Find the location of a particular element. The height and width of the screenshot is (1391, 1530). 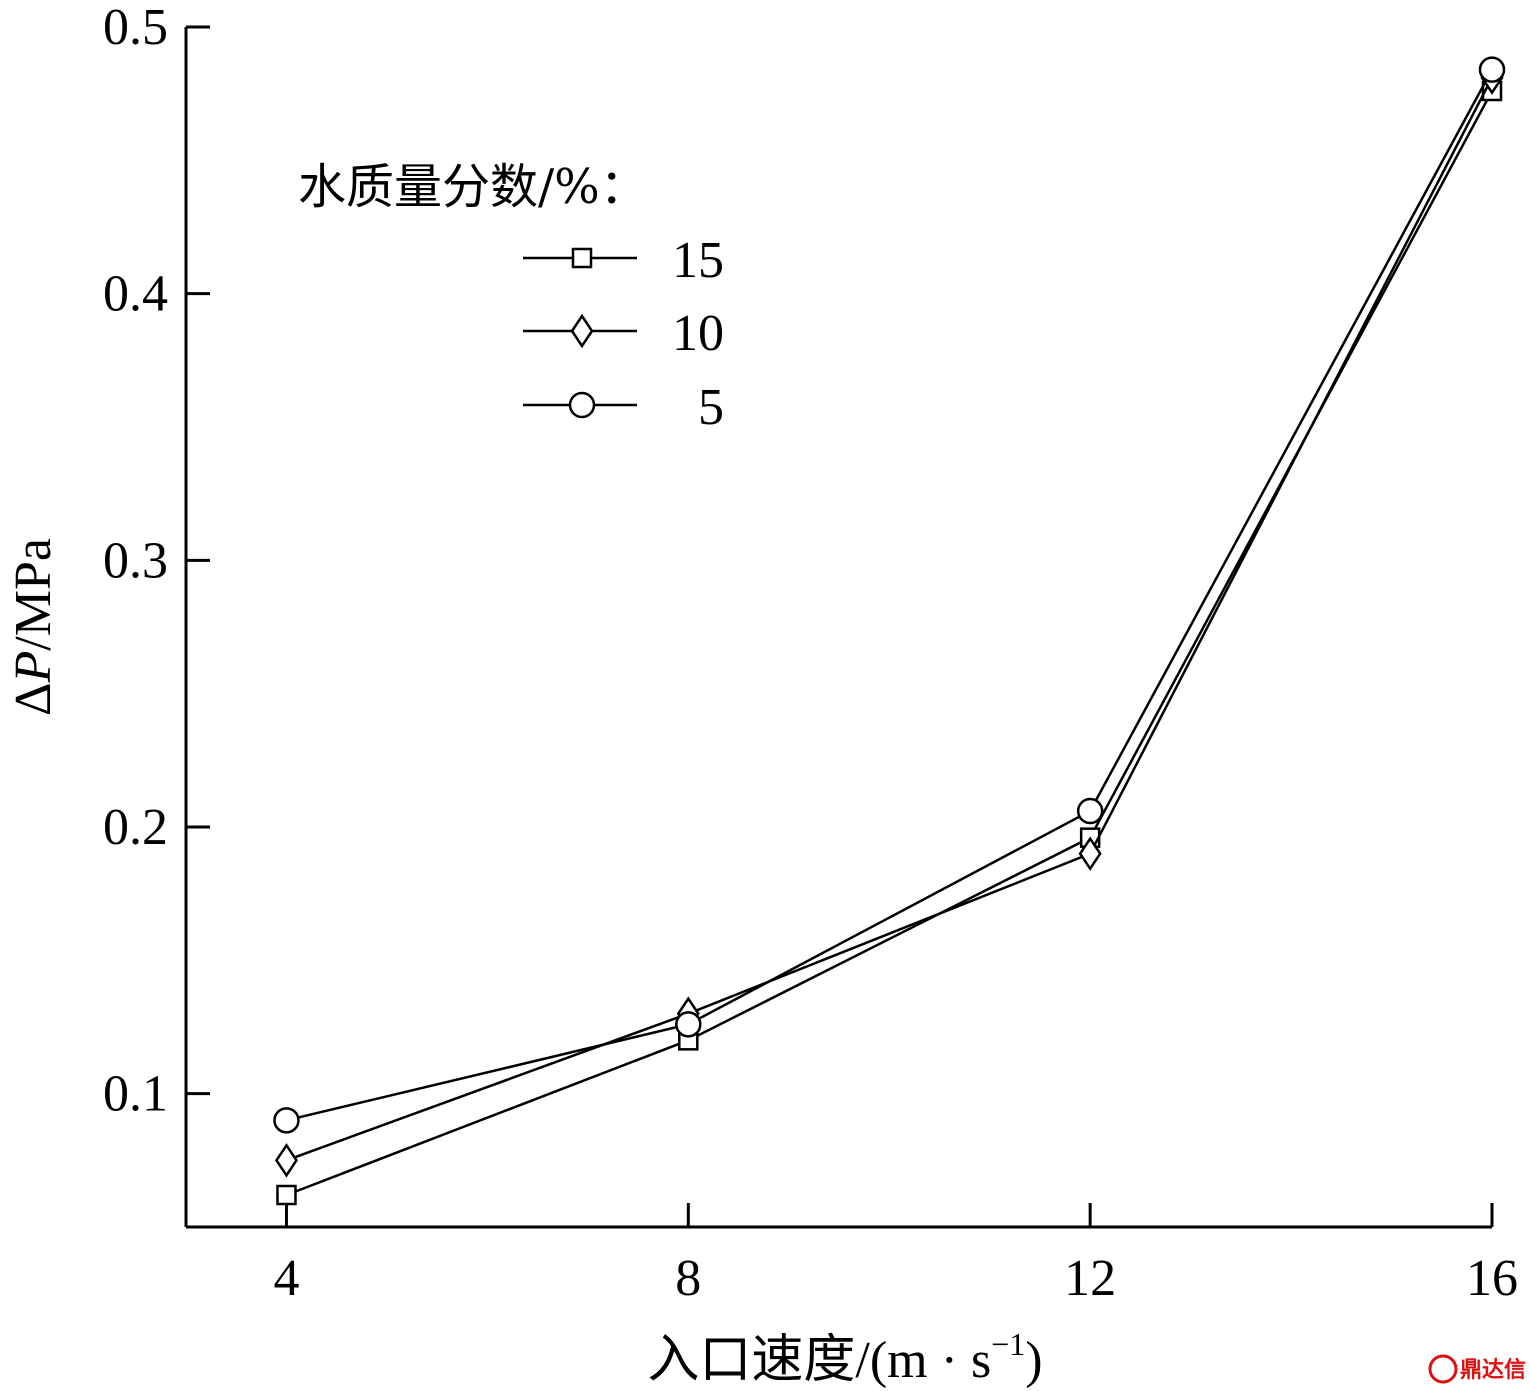

x-ticks: 4 8 12 16 is located at coordinates (895, 1255).